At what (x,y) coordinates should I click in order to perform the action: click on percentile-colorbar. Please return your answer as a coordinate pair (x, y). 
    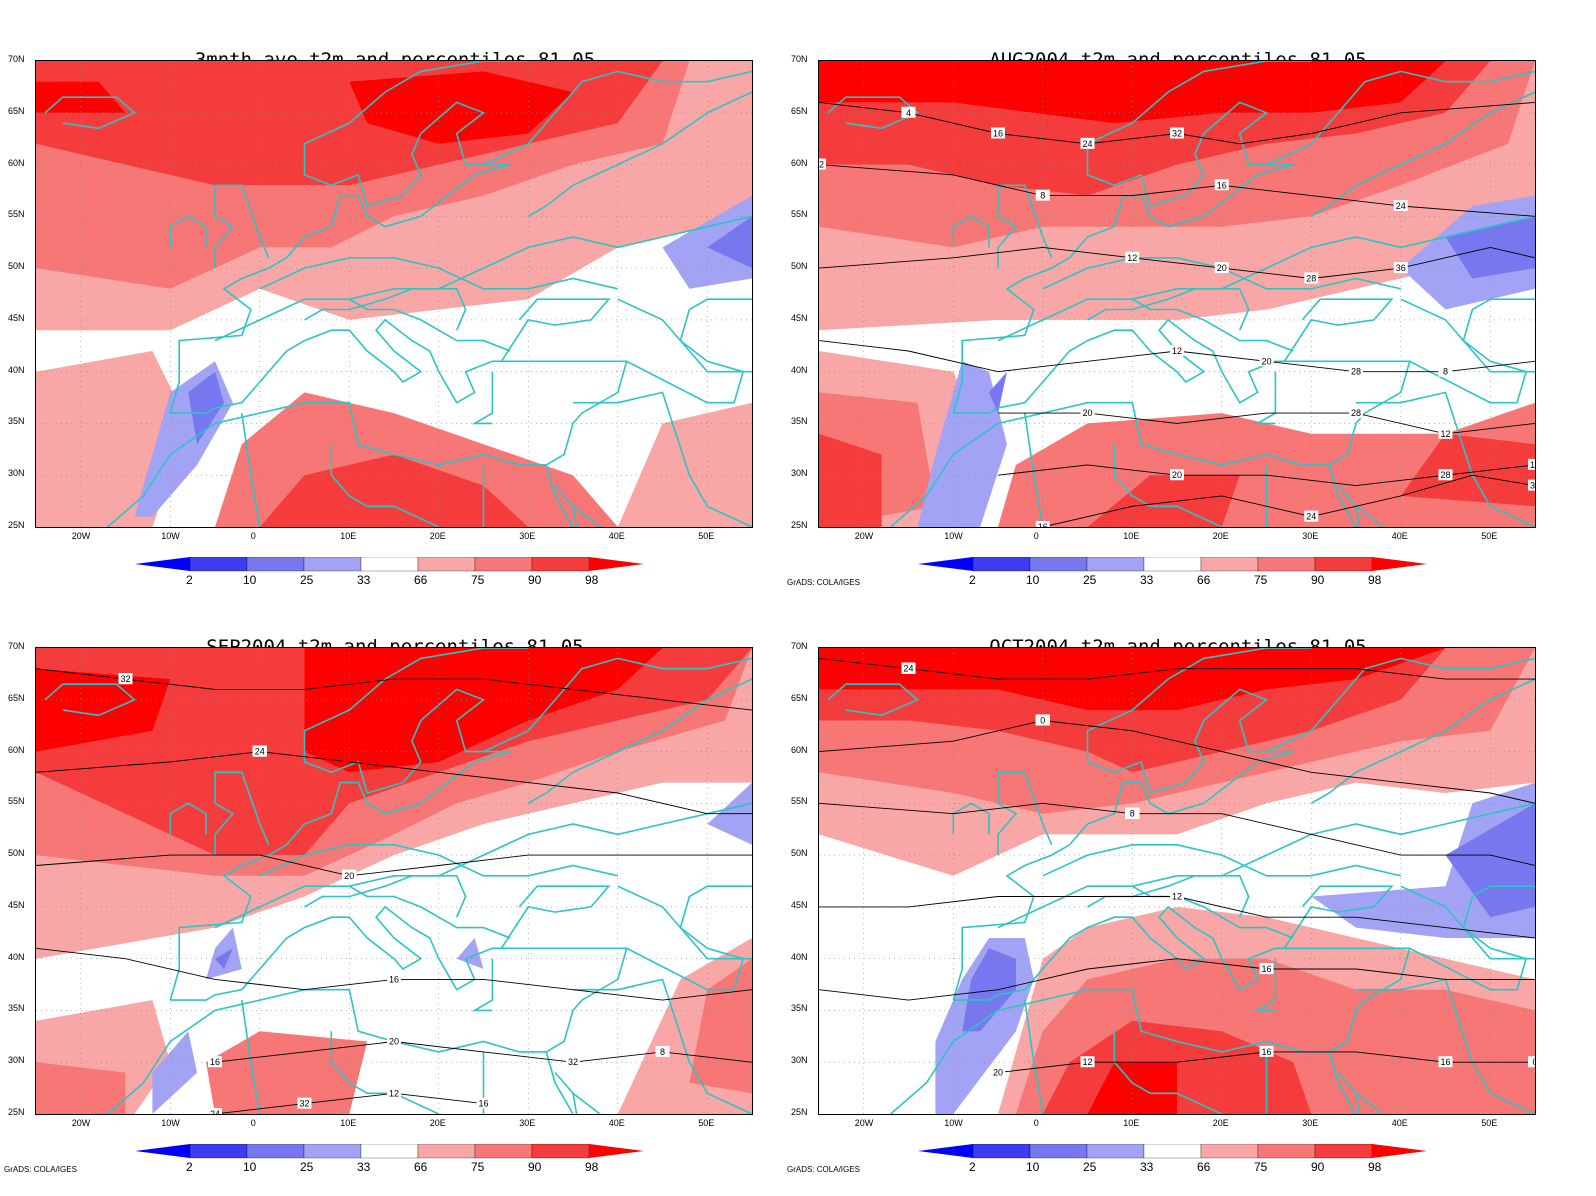
    Looking at the image, I should click on (389, 1151).